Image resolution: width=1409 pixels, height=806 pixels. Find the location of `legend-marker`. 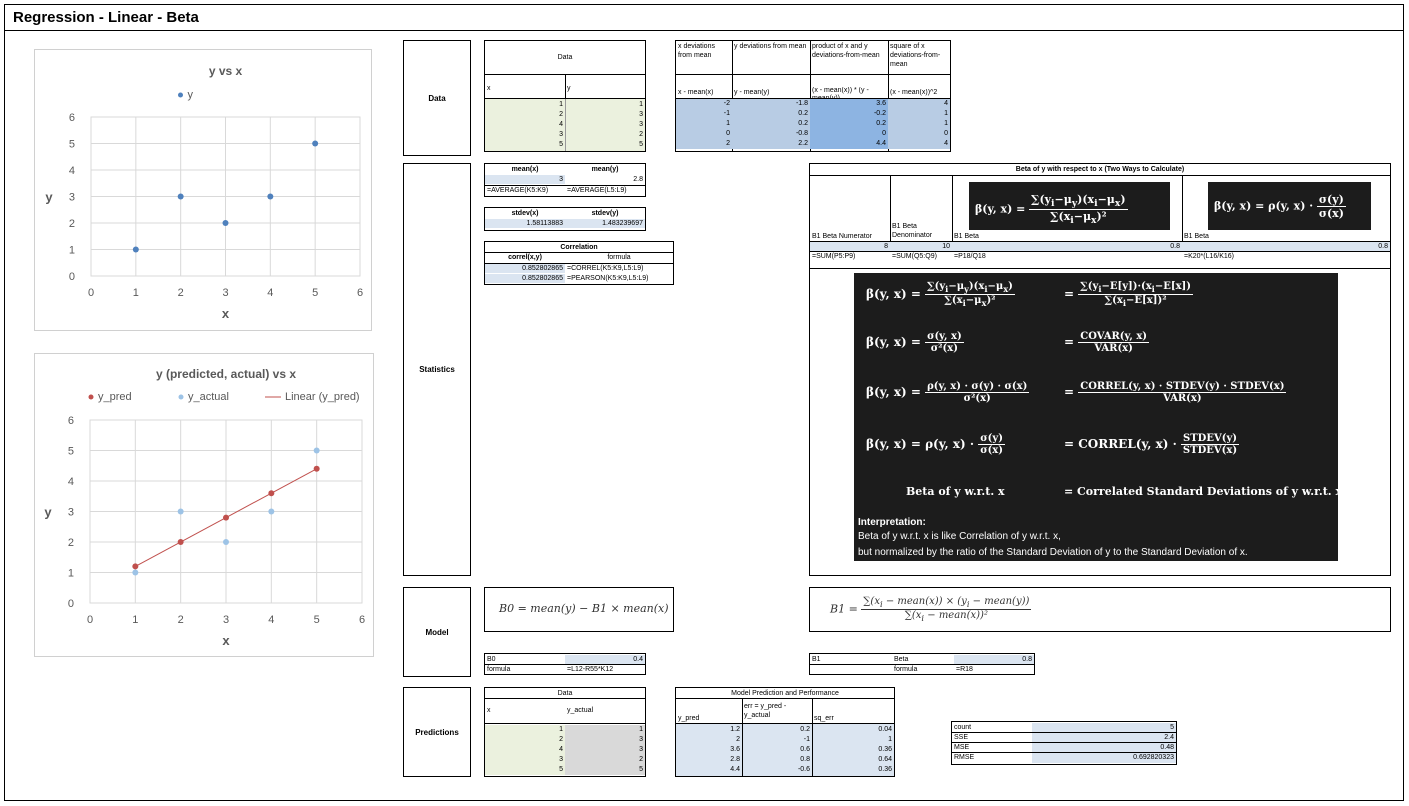

legend-marker is located at coordinates (181, 397).